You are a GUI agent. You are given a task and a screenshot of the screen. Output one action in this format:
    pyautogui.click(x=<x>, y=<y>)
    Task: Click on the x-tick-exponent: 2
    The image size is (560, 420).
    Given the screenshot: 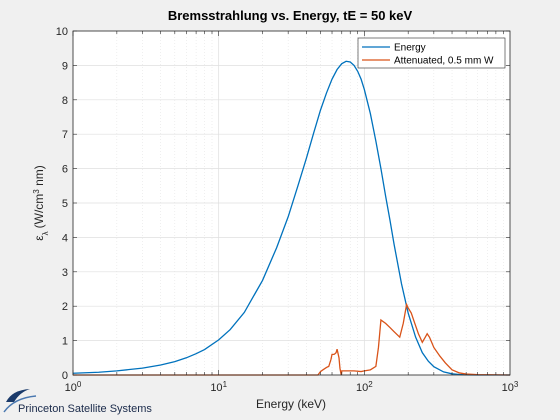 What is the action you would take?
    pyautogui.click(x=370, y=384)
    